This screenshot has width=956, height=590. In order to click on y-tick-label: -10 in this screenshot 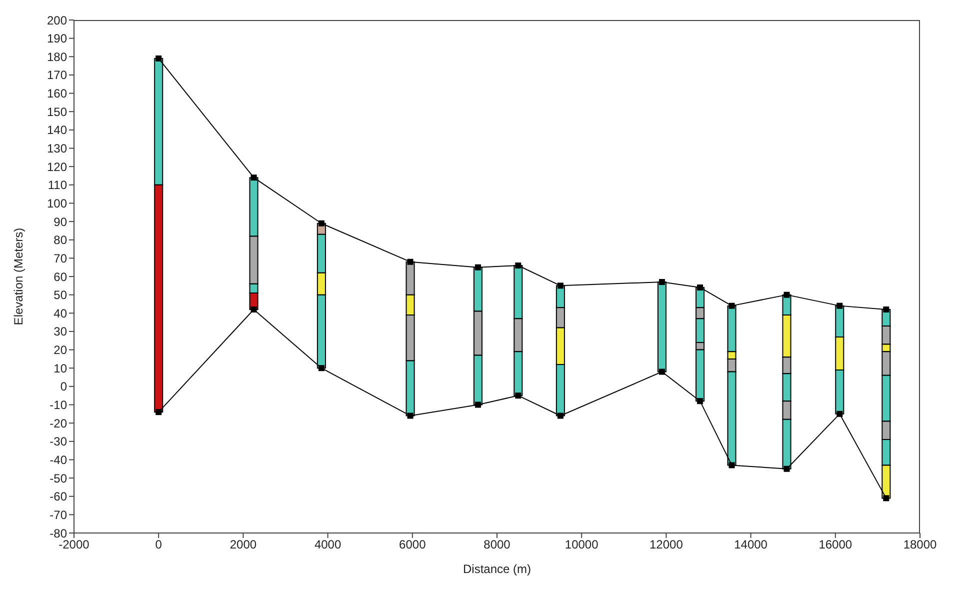, I will do `click(59, 405)`.